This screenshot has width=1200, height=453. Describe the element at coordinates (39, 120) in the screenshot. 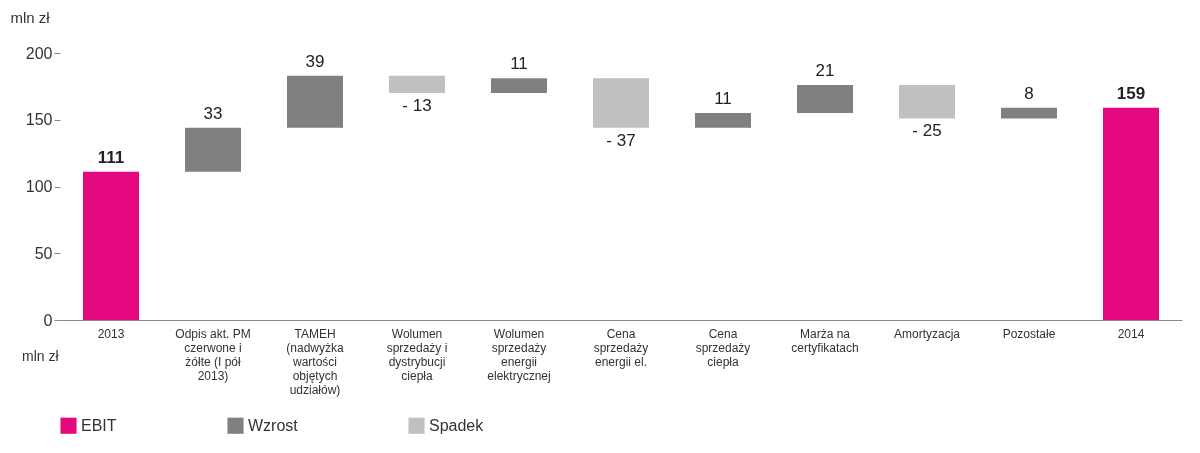

I see `y-tick-label: 150` at that location.